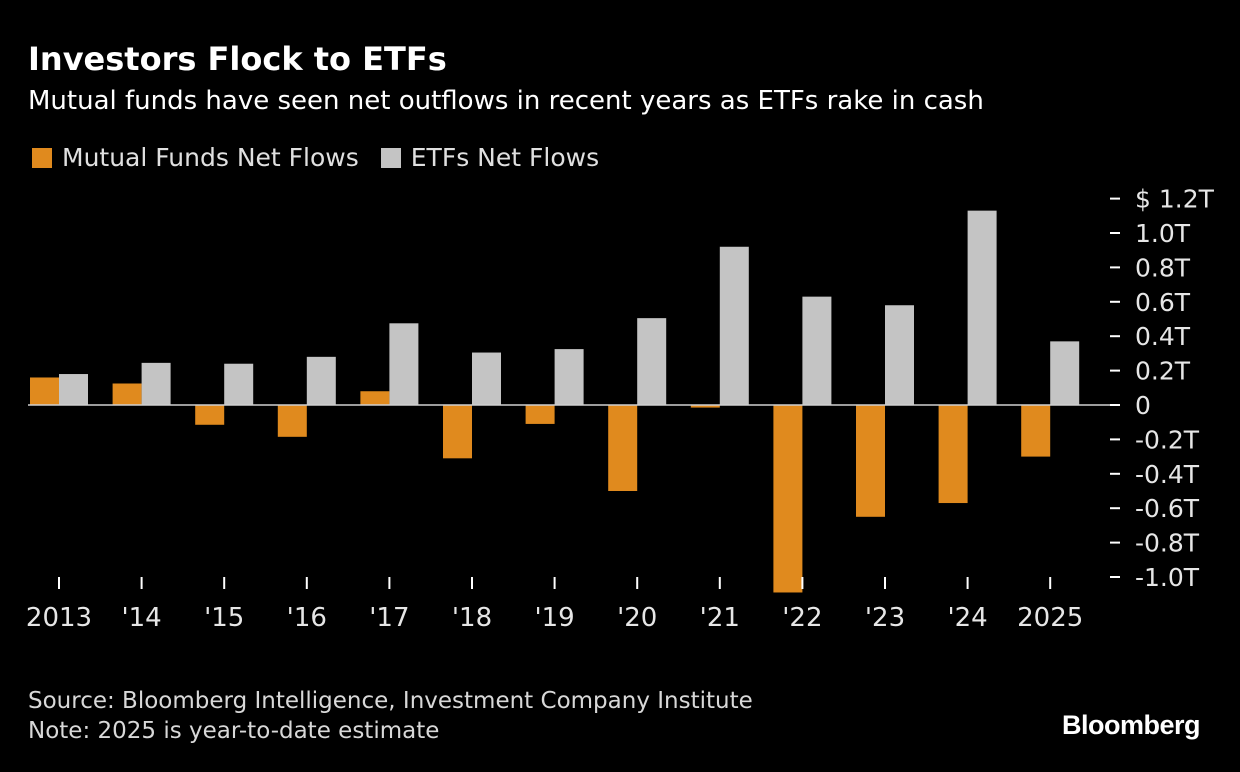 This screenshot has width=1240, height=772. What do you see at coordinates (885, 618) in the screenshot?
I see `x-tick-label-10: '23` at bounding box center [885, 618].